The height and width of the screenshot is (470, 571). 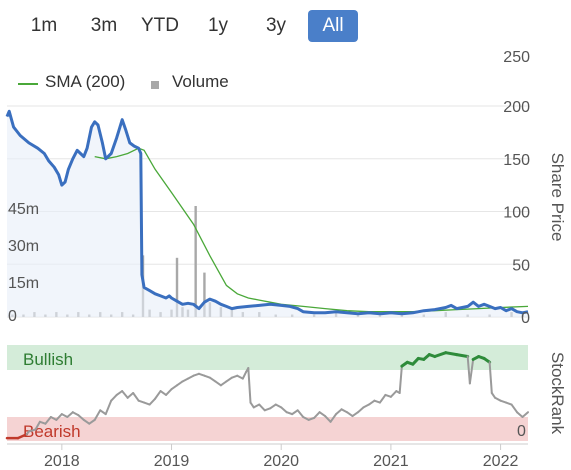 What do you see at coordinates (190, 26) in the screenshot?
I see `range-selector: 1m 3m YTD 1y 3y All` at bounding box center [190, 26].